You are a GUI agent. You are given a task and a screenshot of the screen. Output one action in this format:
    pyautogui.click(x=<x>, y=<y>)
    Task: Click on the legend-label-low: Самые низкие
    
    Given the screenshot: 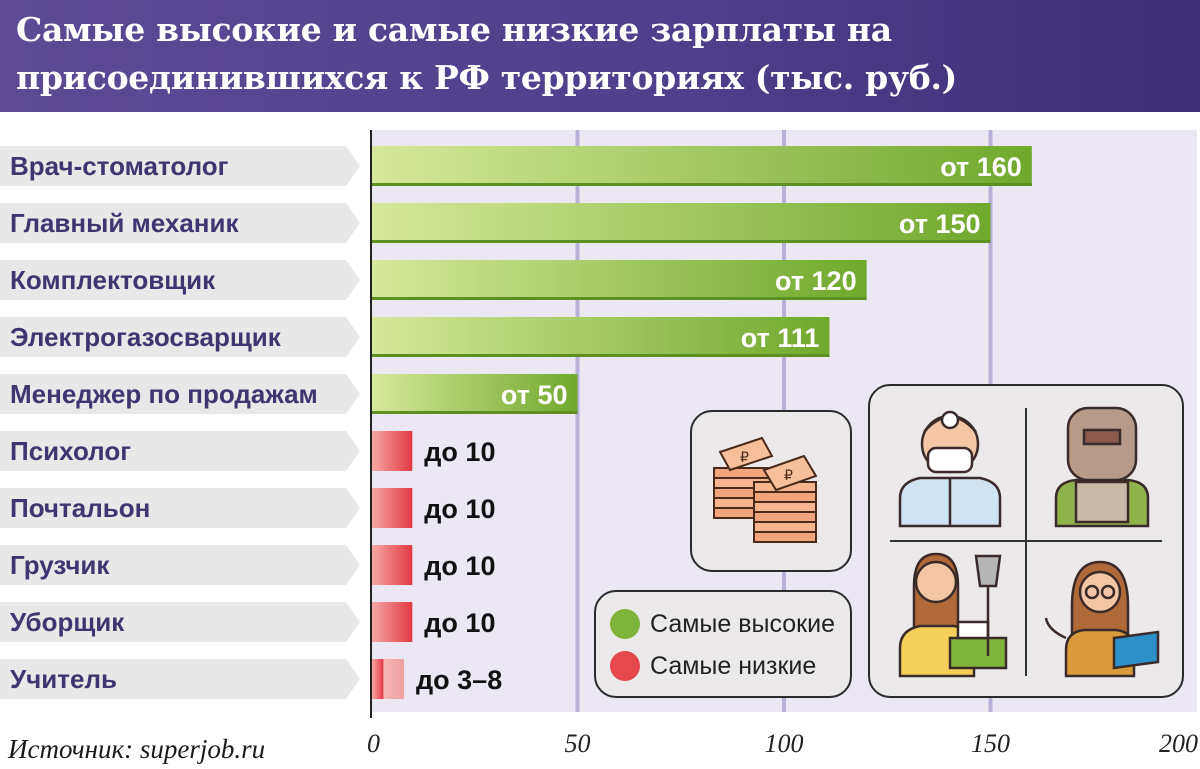 What is the action you would take?
    pyautogui.click(x=733, y=665)
    